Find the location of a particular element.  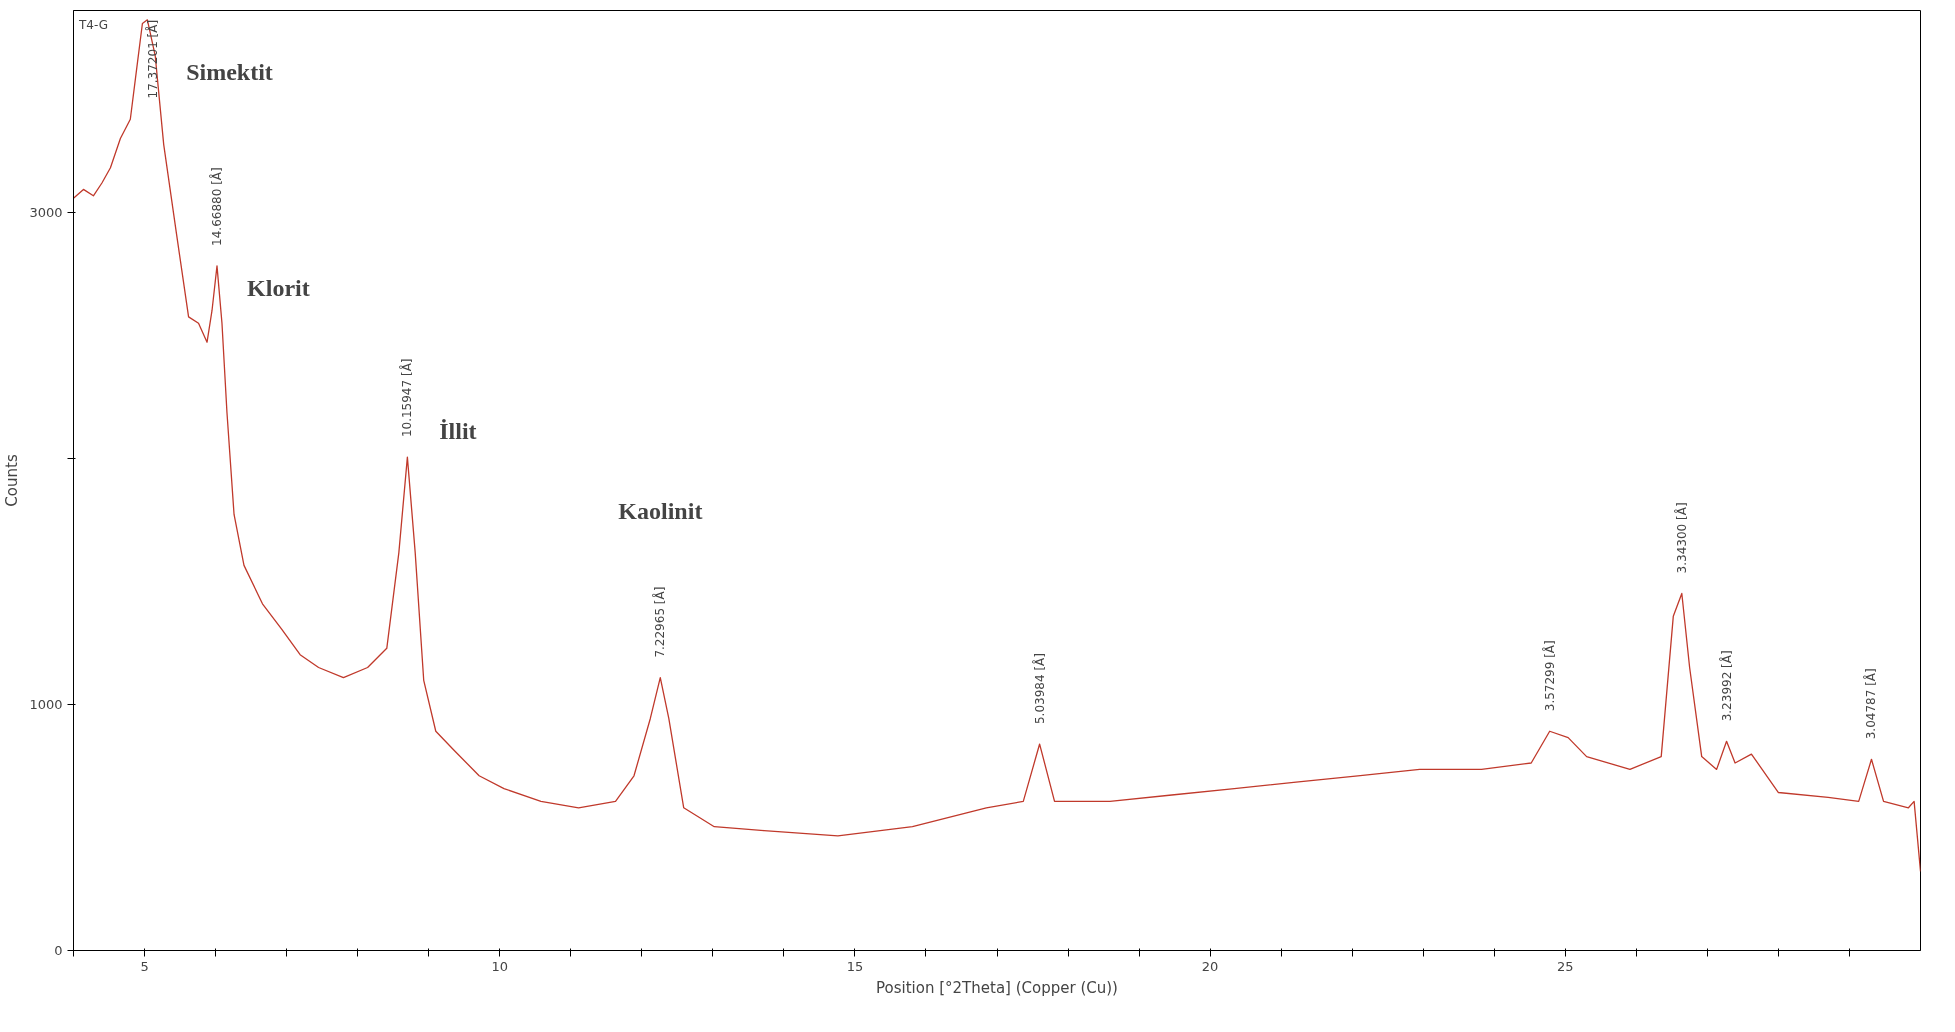

x-tick-label: 5 is located at coordinates (144, 966).